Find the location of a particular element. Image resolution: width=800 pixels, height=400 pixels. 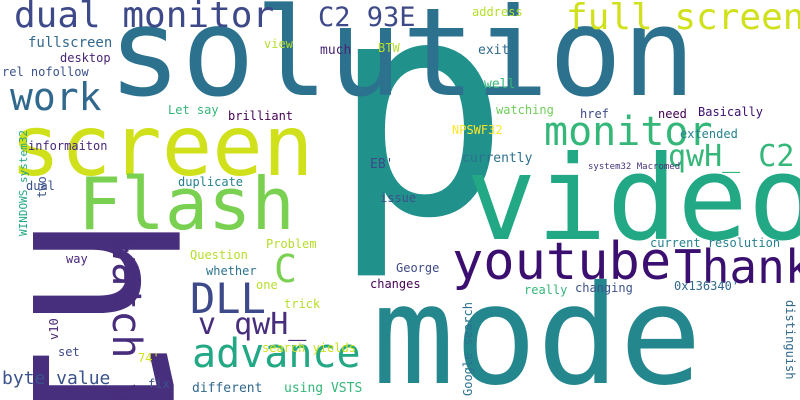

word: distinguish is located at coordinates (790, 339).